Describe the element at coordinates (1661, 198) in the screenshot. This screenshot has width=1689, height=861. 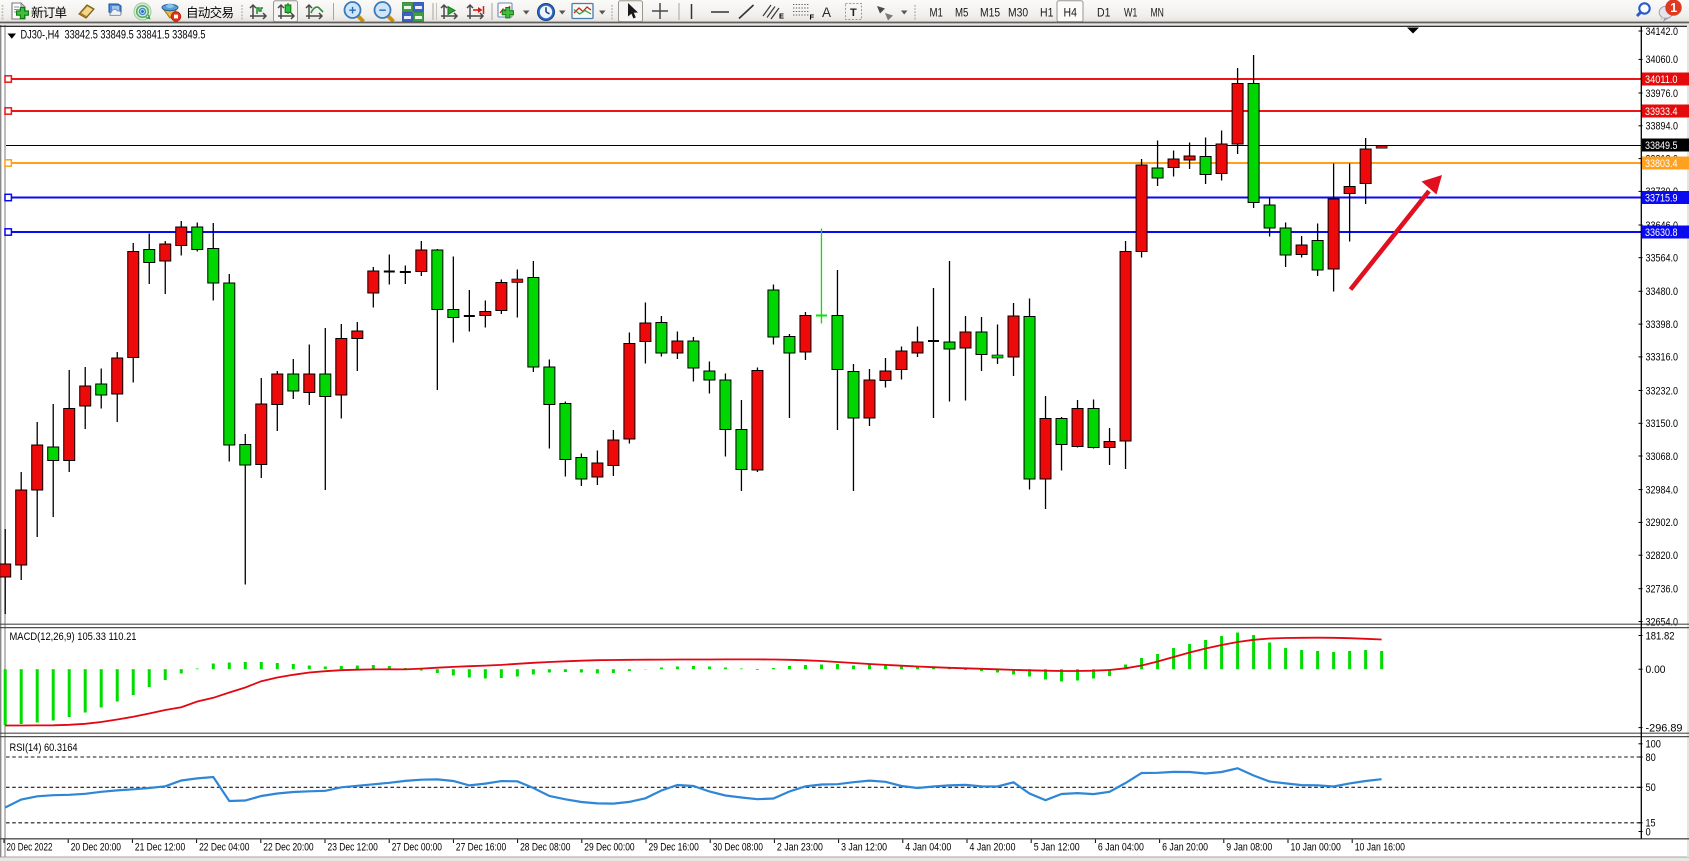
I see `svg-text: 33715.9` at that location.